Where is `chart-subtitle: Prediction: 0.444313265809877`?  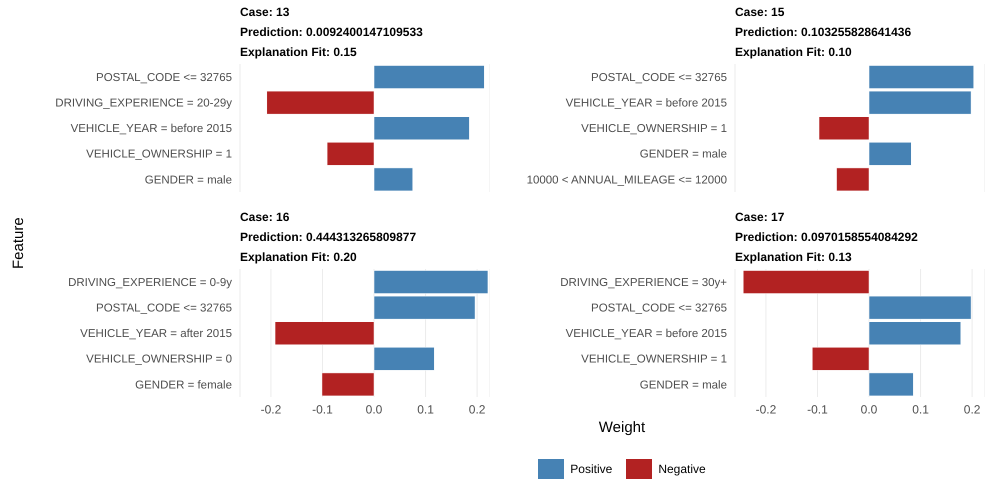
chart-subtitle: Prediction: 0.444313265809877 is located at coordinates (329, 237).